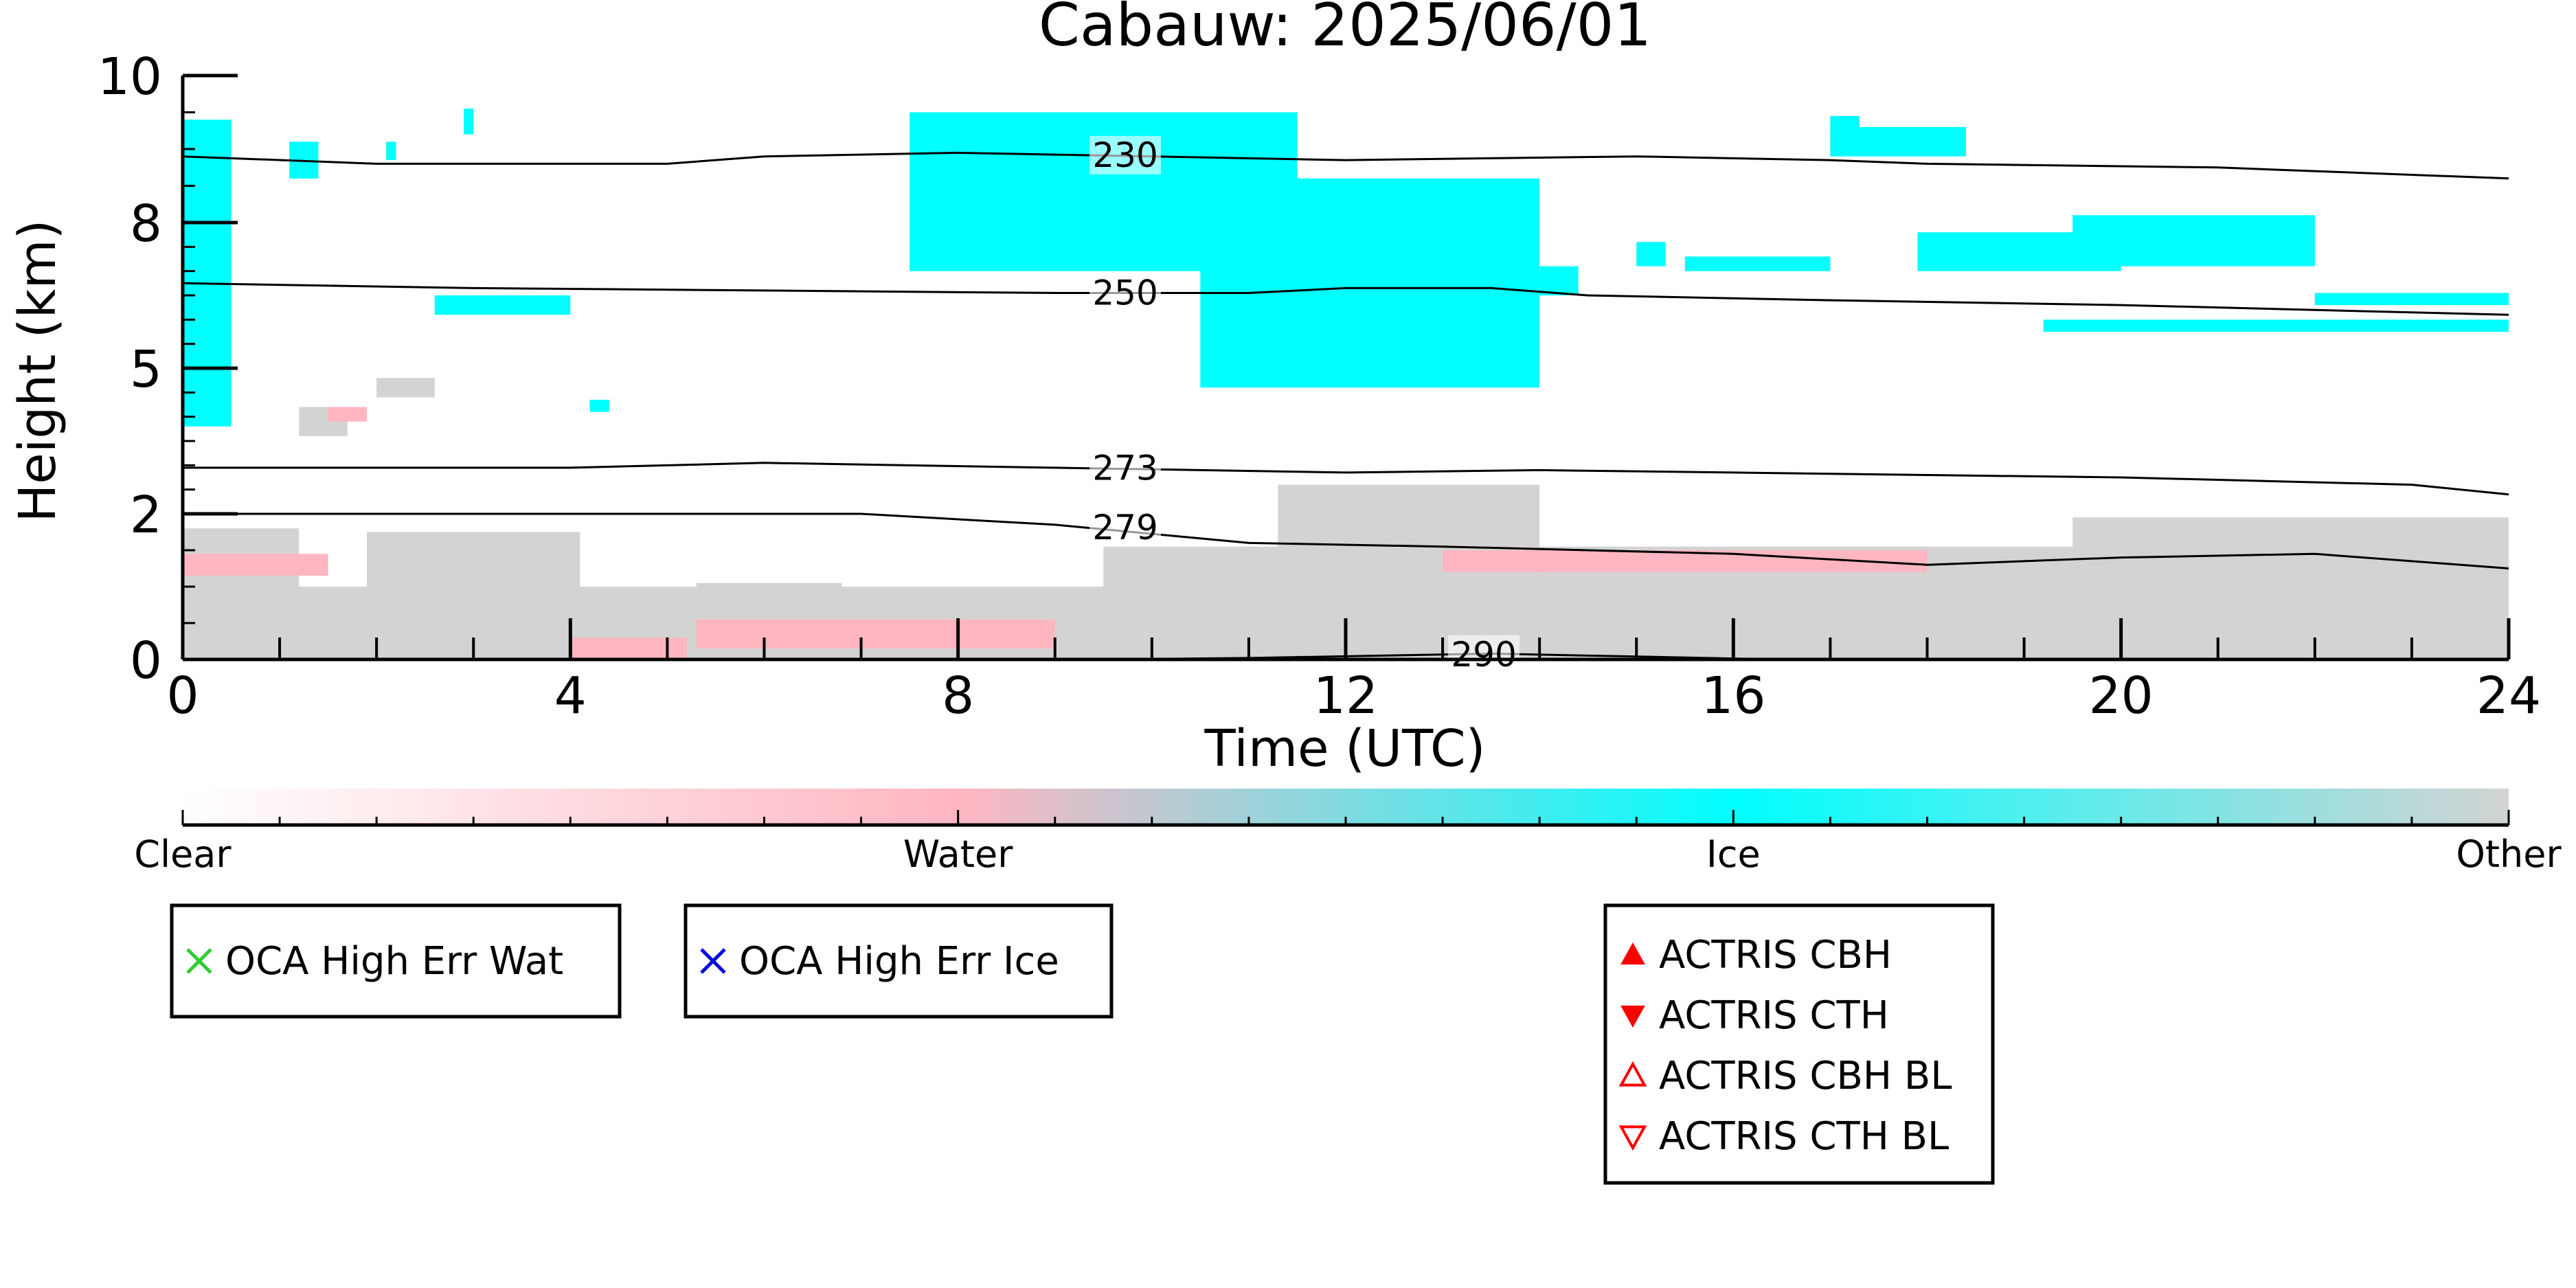  I want to click on legend-label: ACTRIS CBH BL, so click(1805, 1076).